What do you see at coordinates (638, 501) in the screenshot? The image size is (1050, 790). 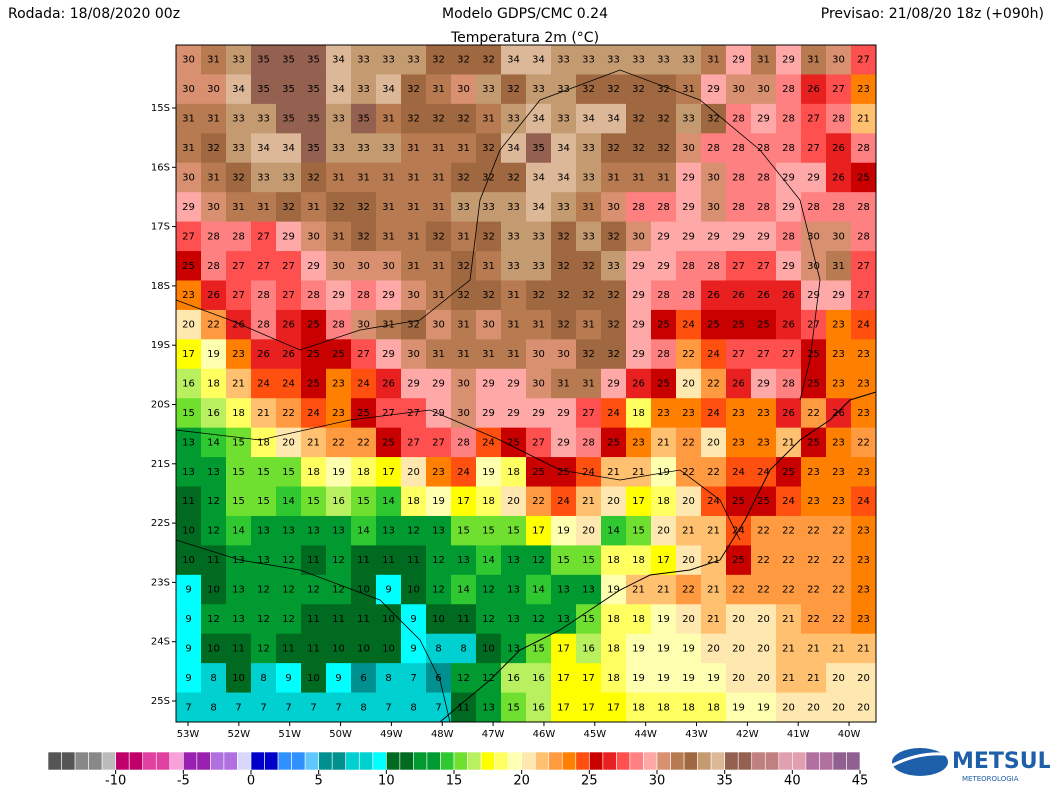 I see `temperature-value: 17` at bounding box center [638, 501].